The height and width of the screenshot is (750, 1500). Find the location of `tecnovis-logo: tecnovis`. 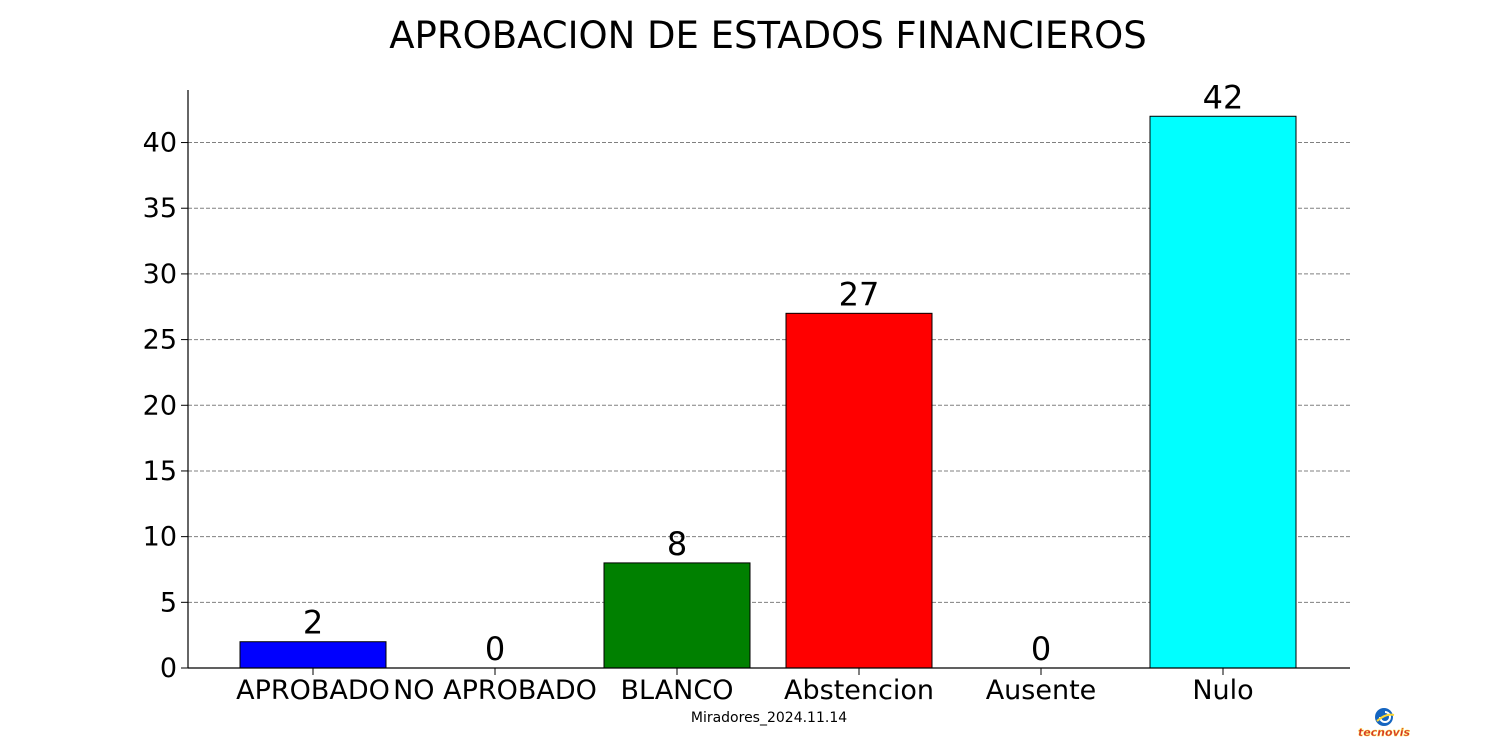

tecnovis-logo: tecnovis is located at coordinates (1384, 723).